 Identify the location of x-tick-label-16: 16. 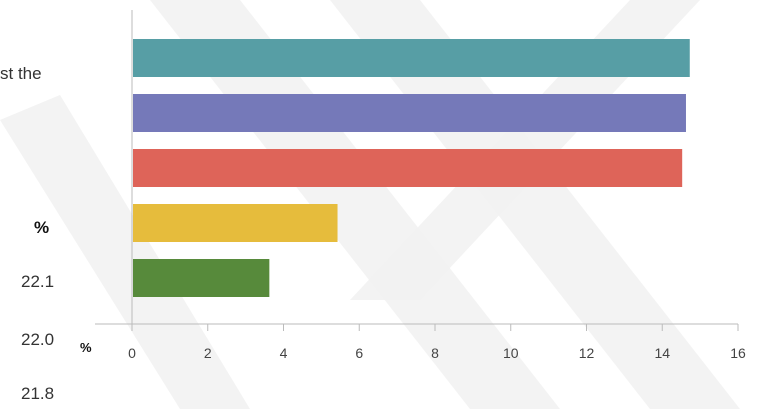
(738, 353).